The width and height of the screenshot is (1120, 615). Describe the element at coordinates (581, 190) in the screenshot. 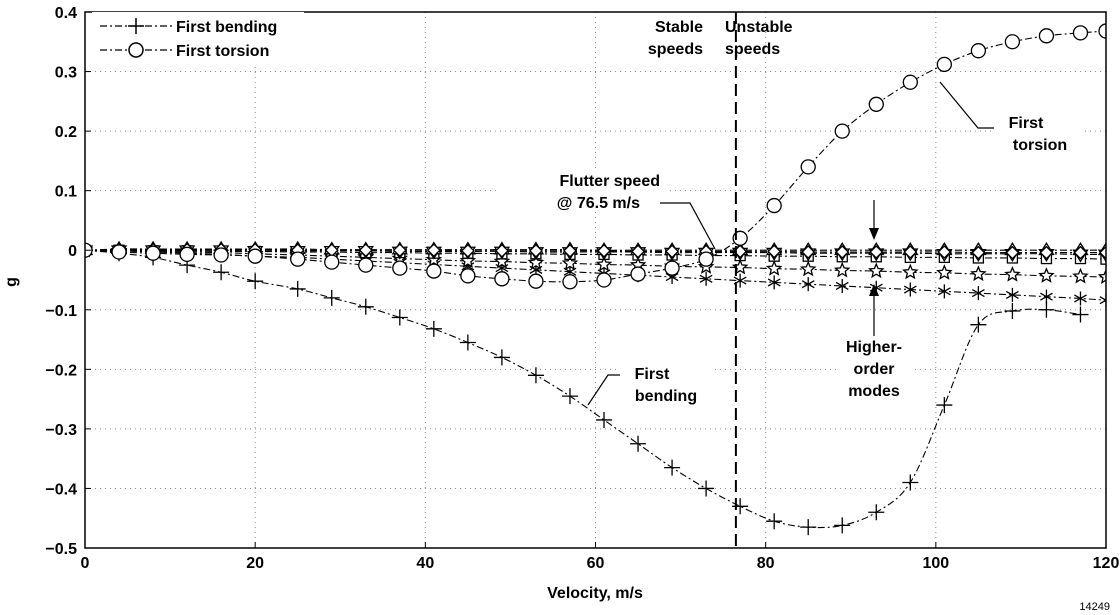

I see `flutter-label-bg` at that location.